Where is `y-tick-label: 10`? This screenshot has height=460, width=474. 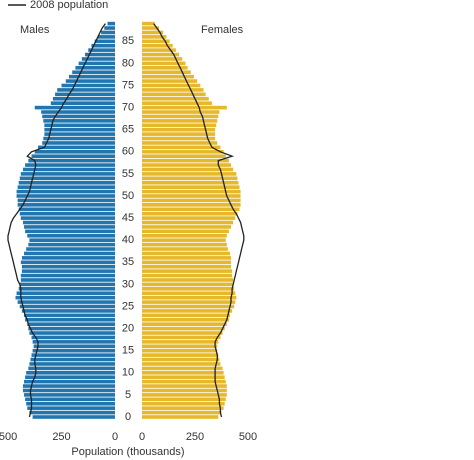
y-tick-label: 10 is located at coordinates (128, 373).